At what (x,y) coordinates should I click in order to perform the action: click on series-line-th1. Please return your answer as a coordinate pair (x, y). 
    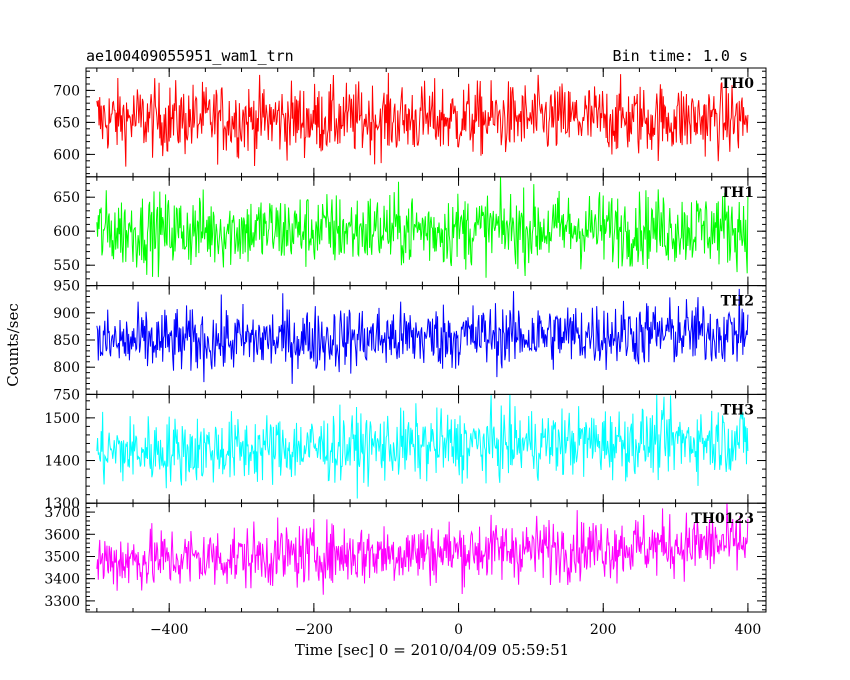
    Looking at the image, I should click on (422, 227).